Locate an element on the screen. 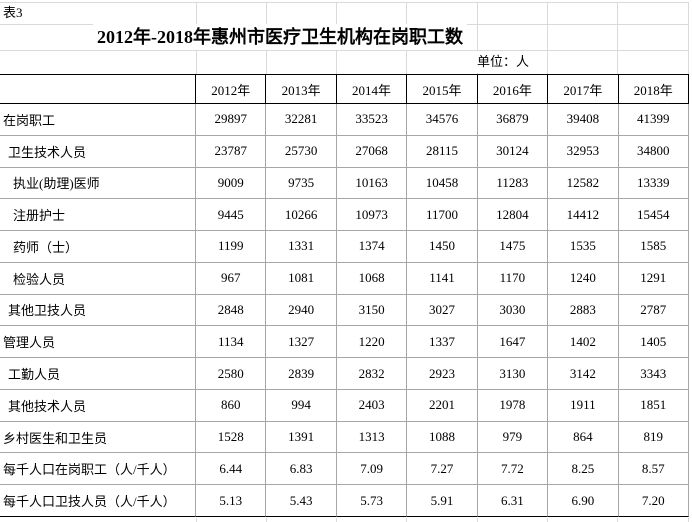 This screenshot has width=692, height=522. table-title-text: 2012年-2018年惠州市医疗卫生机构在岗职工数 is located at coordinates (280, 37).